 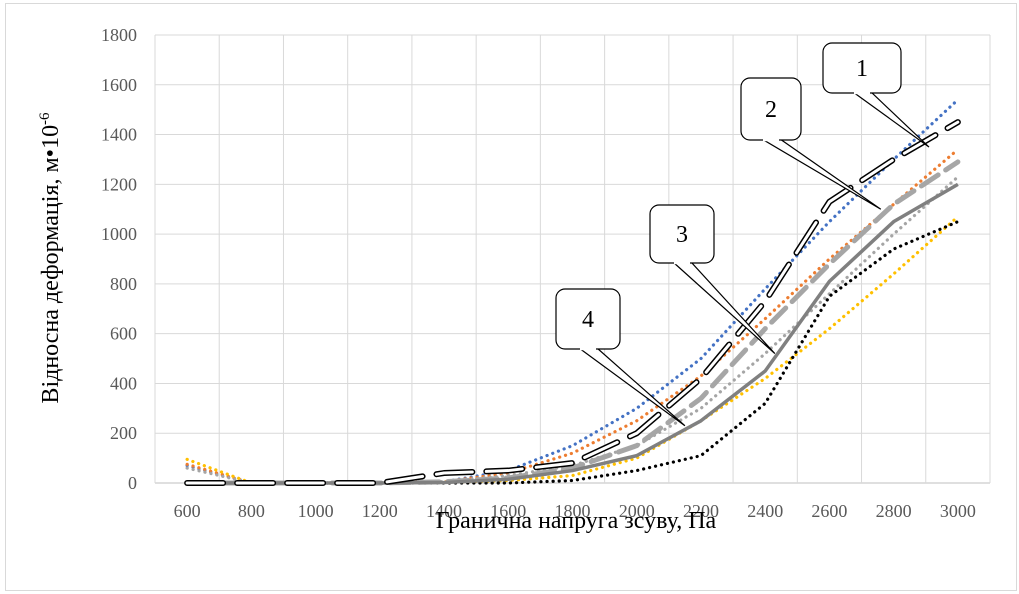 I want to click on x-tick-label: 2800, so click(x=894, y=511).